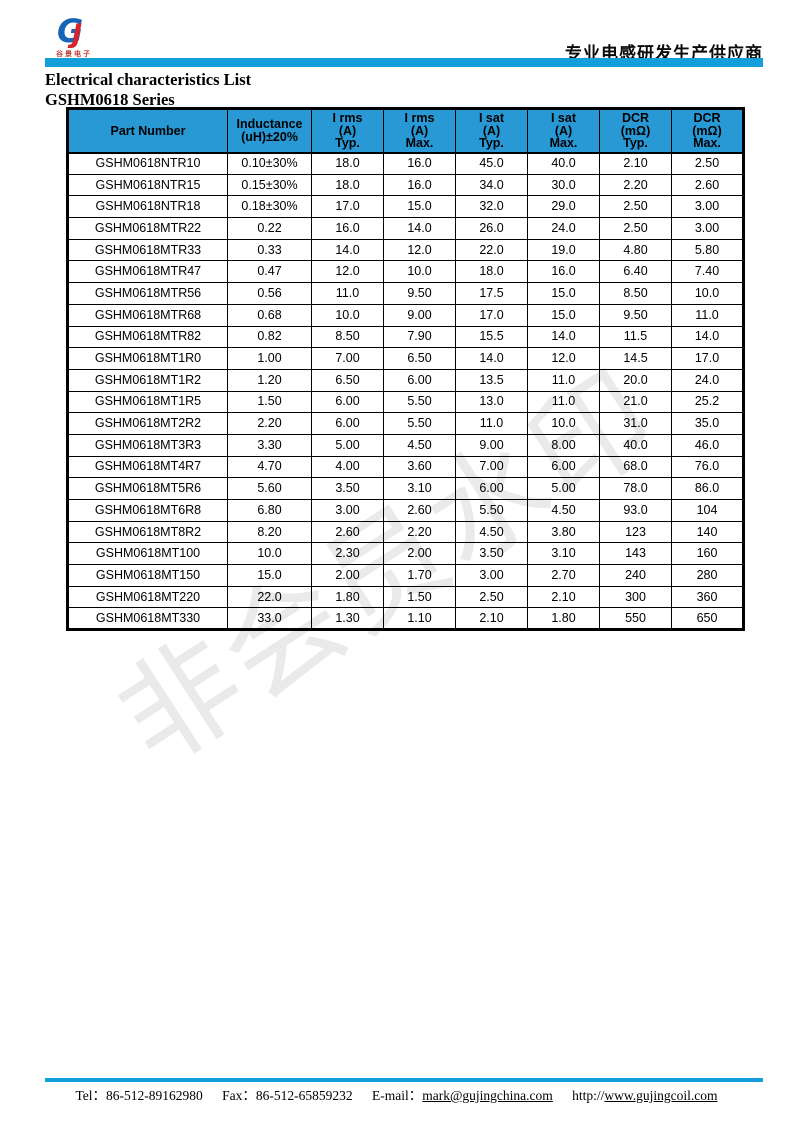 This screenshot has height=1122, width=793. Describe the element at coordinates (419, 118) in the screenshot. I see `column-header-line: I rms` at that location.